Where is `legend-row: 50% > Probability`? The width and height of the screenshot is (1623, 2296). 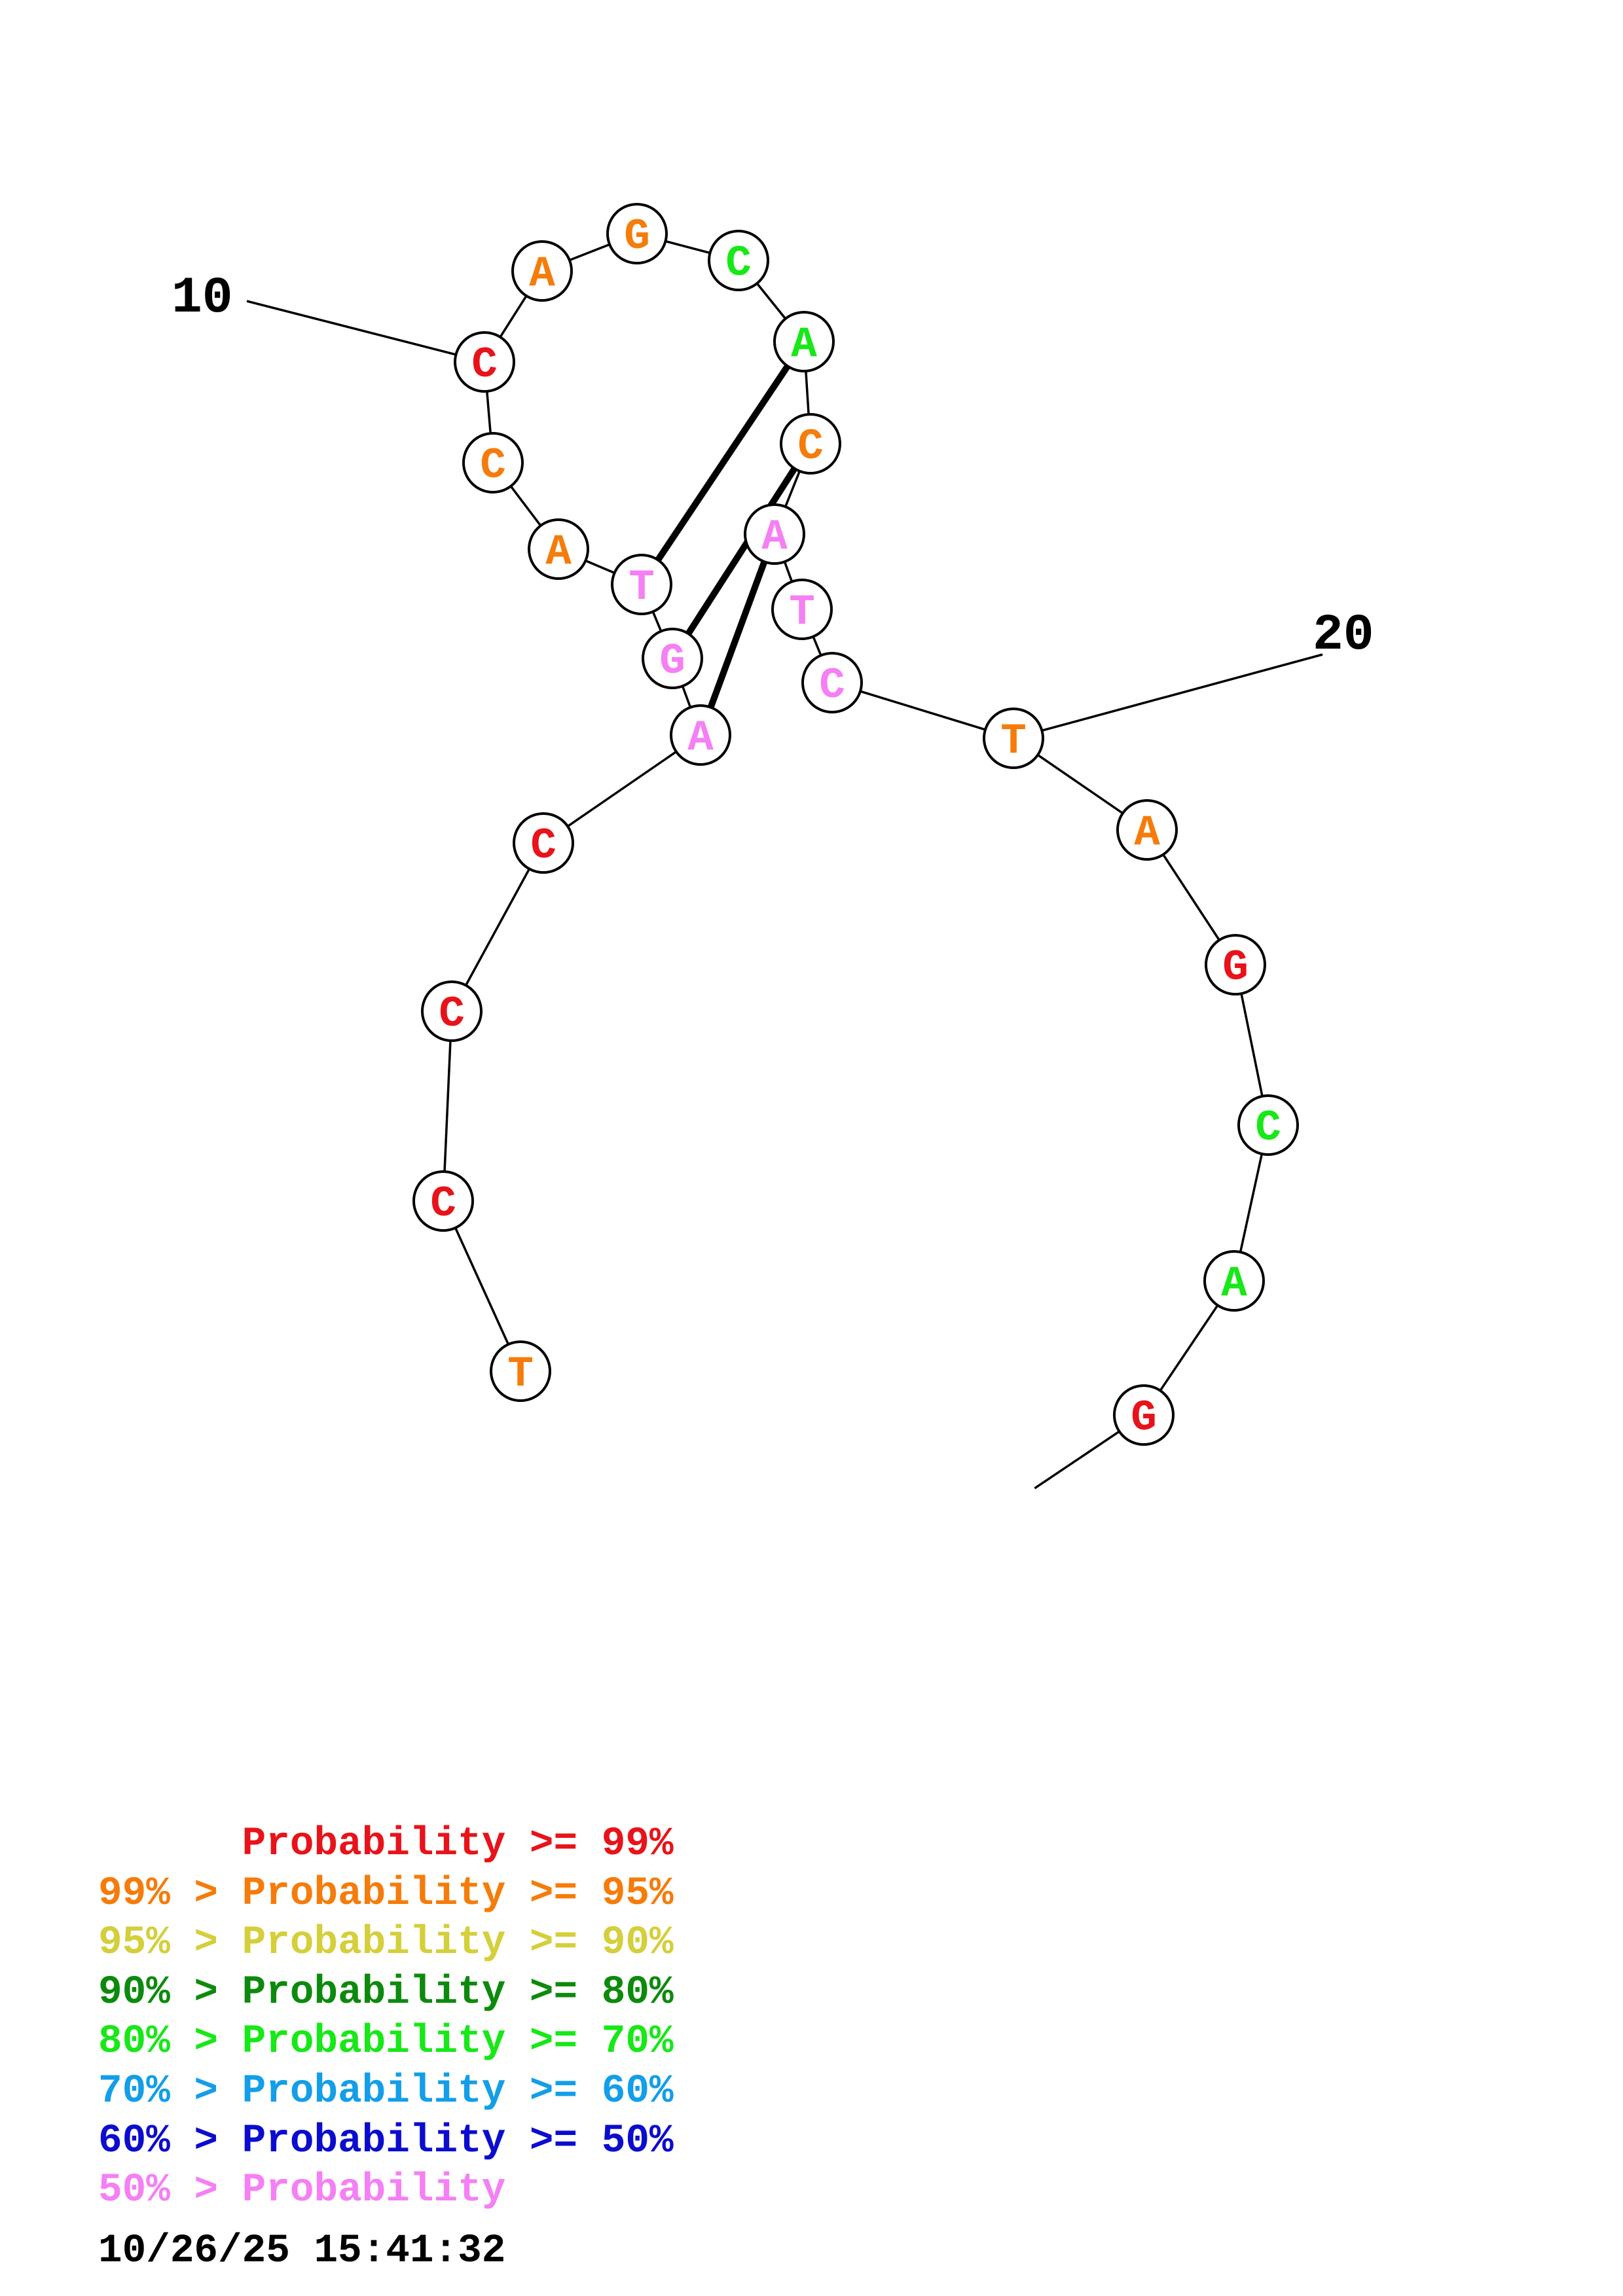 legend-row: 50% > Probability is located at coordinates (386, 2190).